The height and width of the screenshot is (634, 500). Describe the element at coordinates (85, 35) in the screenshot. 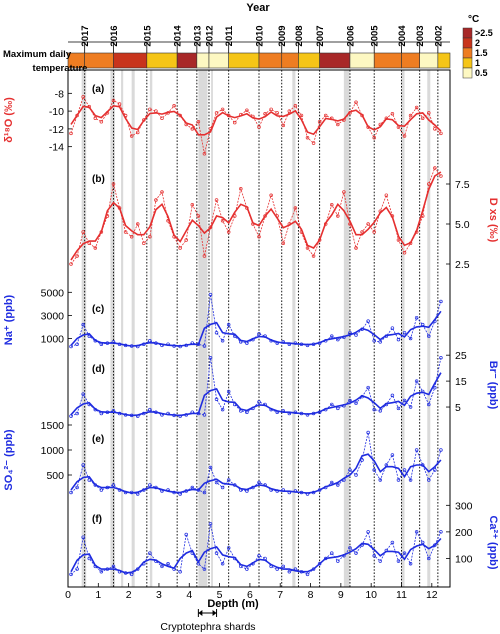

I see `year-label-2017: 2017` at that location.